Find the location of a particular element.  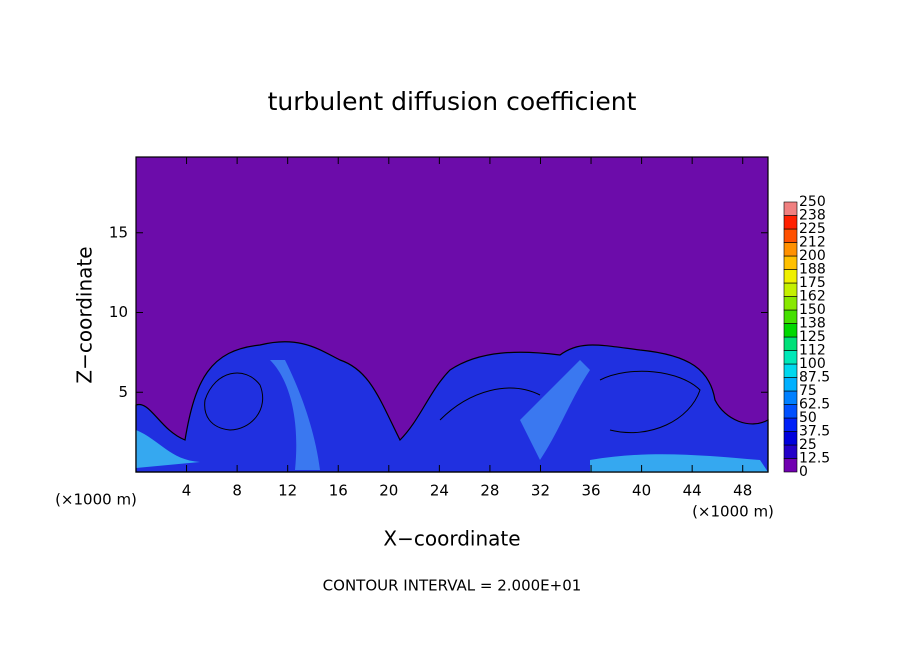

colorbar-label: 75 is located at coordinates (808, 391).